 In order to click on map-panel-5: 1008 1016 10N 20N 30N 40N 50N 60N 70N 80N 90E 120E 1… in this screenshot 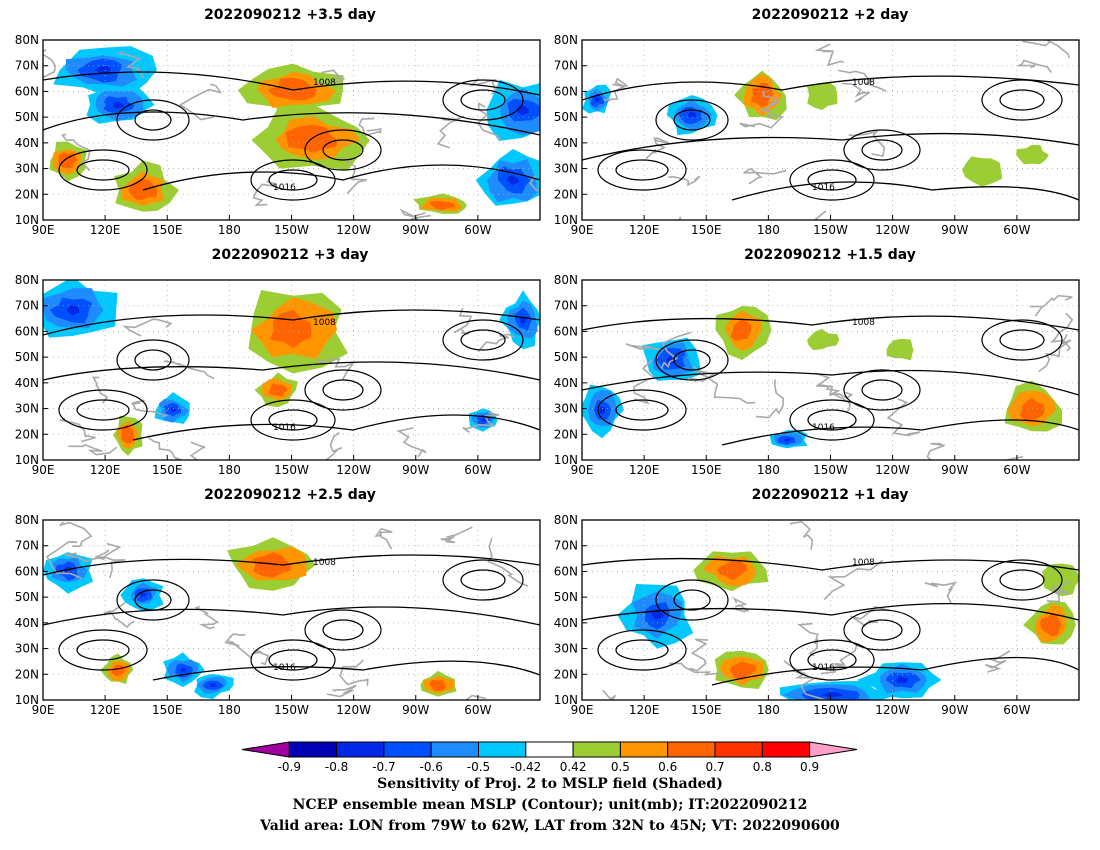, I will do `click(278, 615)`.